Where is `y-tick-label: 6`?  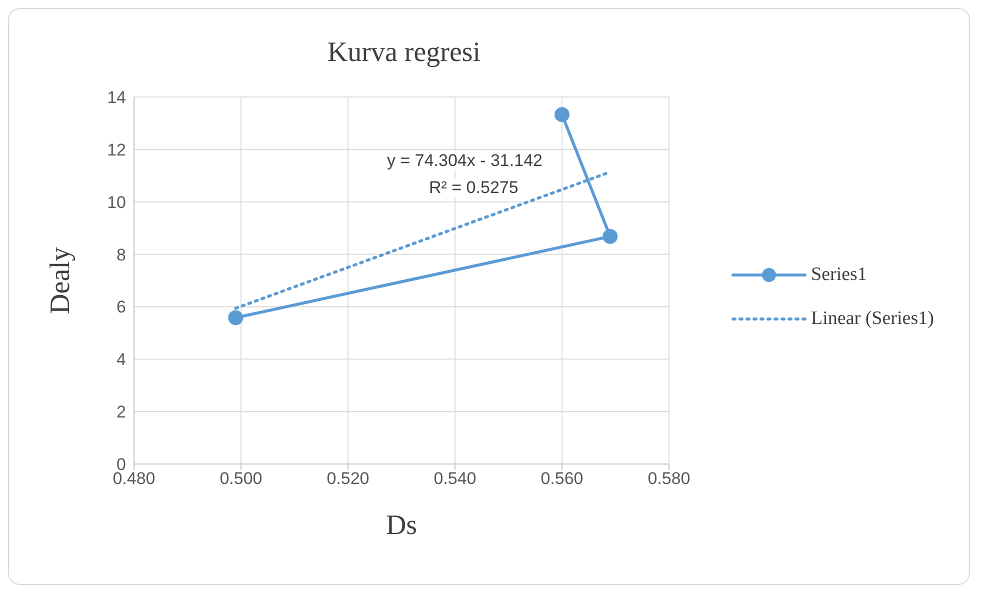
y-tick-label: 6 is located at coordinates (121, 307).